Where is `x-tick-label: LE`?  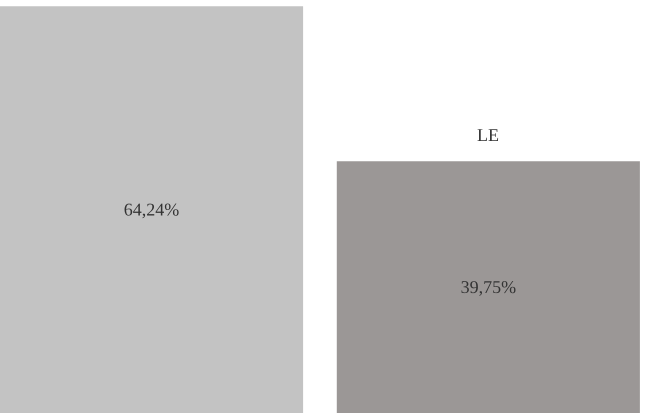
x-tick-label: LE is located at coordinates (488, 135).